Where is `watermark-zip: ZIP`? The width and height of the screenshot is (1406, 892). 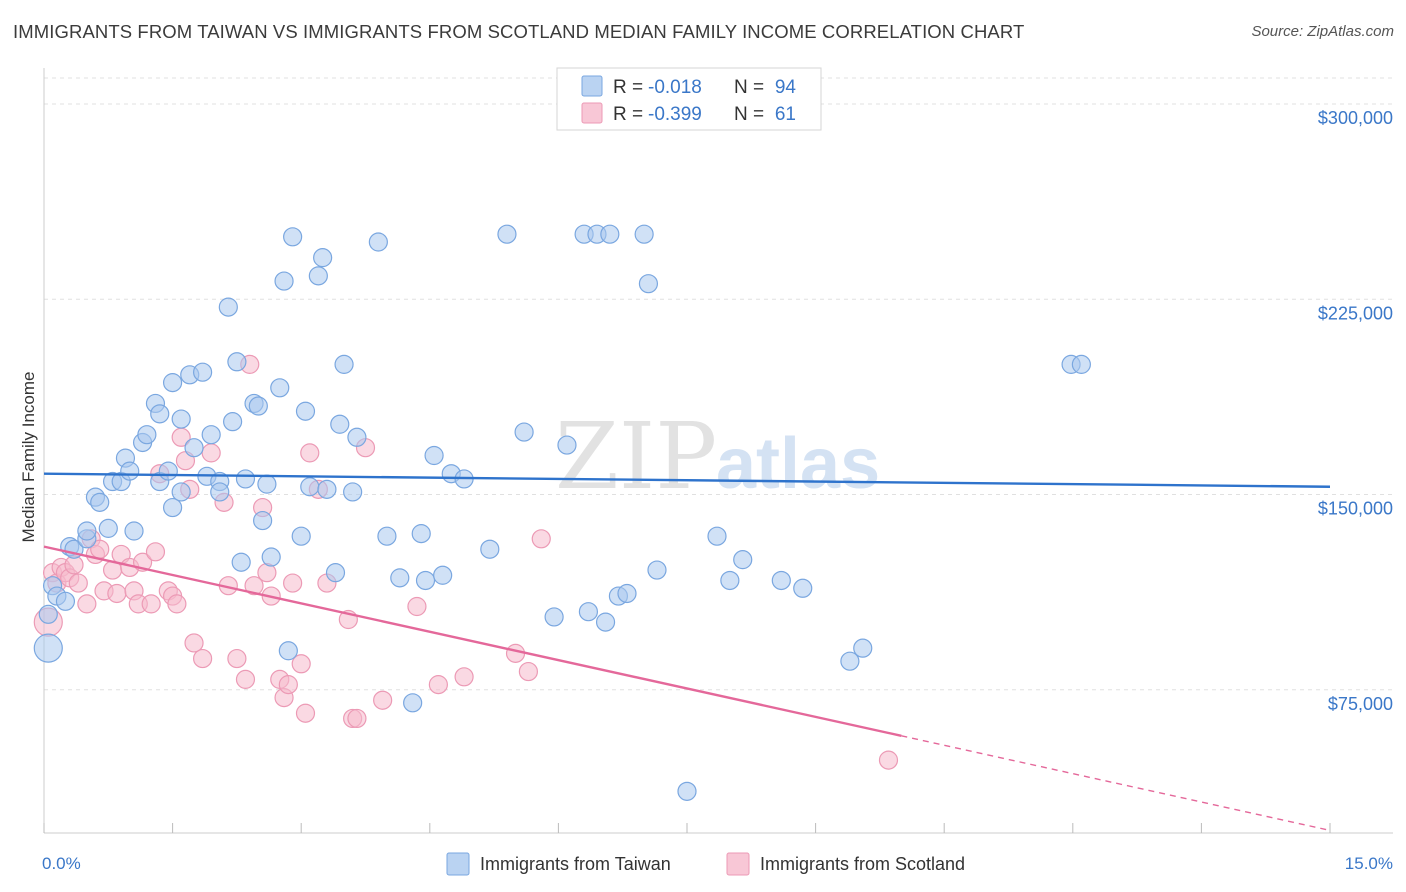
watermark-zip: ZIP is located at coordinates (636, 456).